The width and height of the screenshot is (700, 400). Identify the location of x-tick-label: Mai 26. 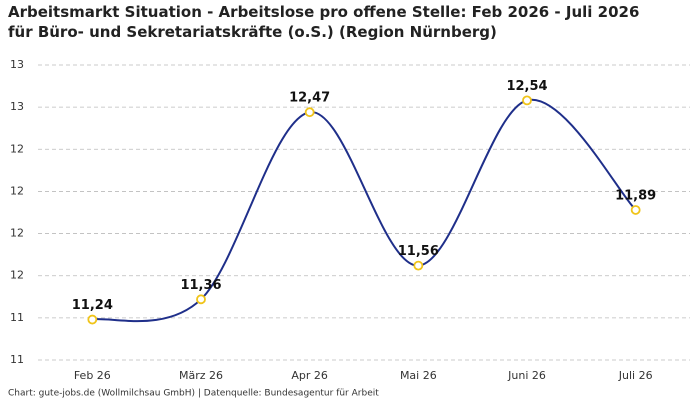
(418, 375).